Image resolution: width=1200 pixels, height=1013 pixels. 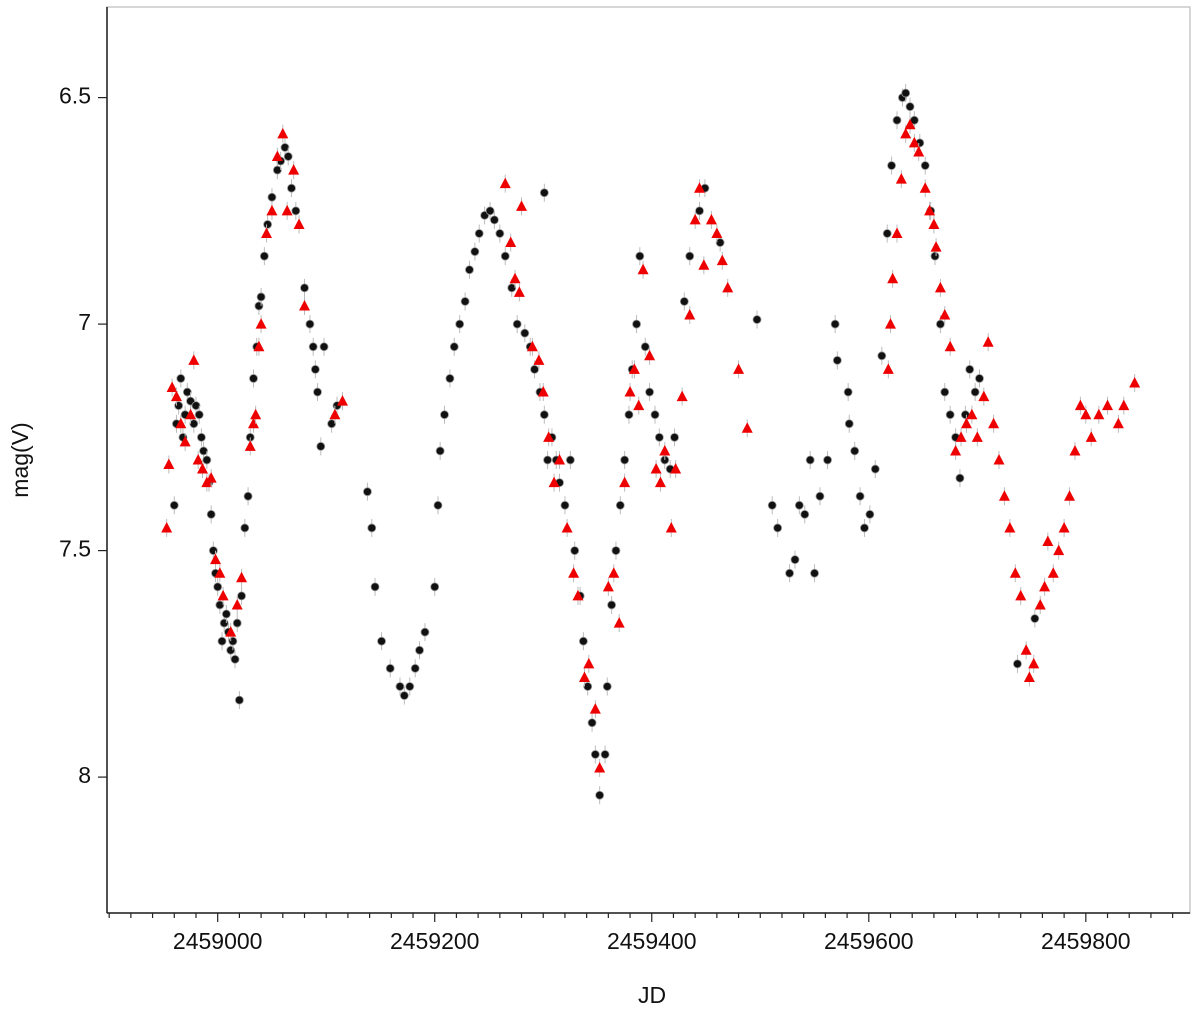 What do you see at coordinates (84, 775) in the screenshot?
I see `y-tick-label: 8` at bounding box center [84, 775].